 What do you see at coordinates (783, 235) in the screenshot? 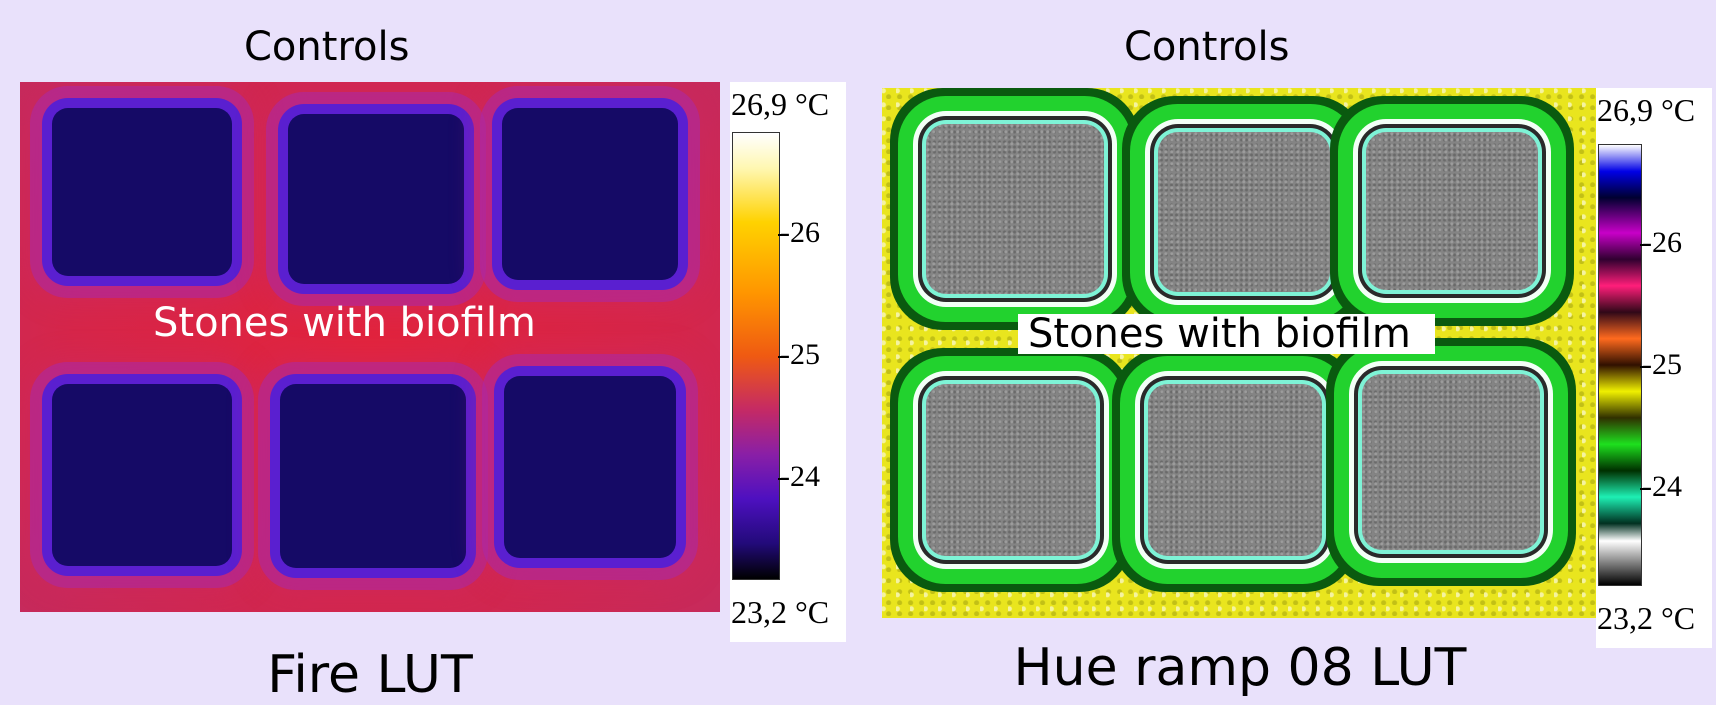
I see `tick-line-26-fire` at bounding box center [783, 235].